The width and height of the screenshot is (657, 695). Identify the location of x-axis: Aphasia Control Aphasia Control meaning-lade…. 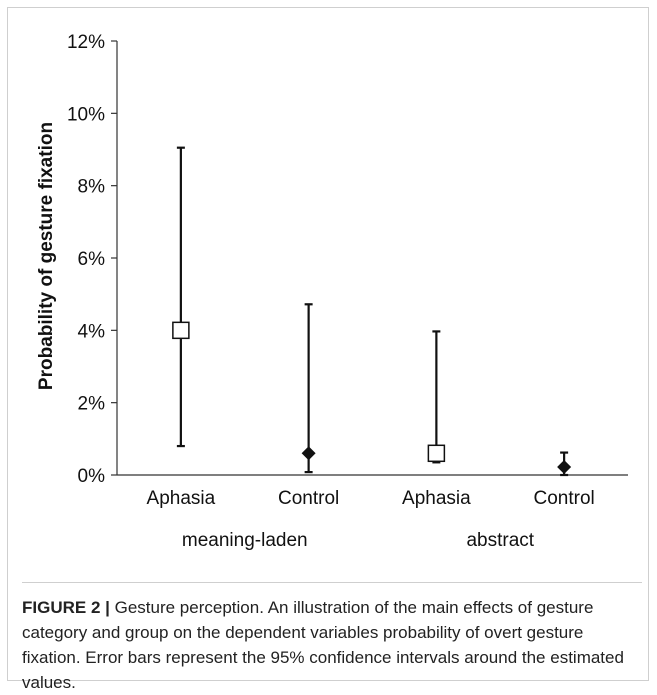
(372, 512).